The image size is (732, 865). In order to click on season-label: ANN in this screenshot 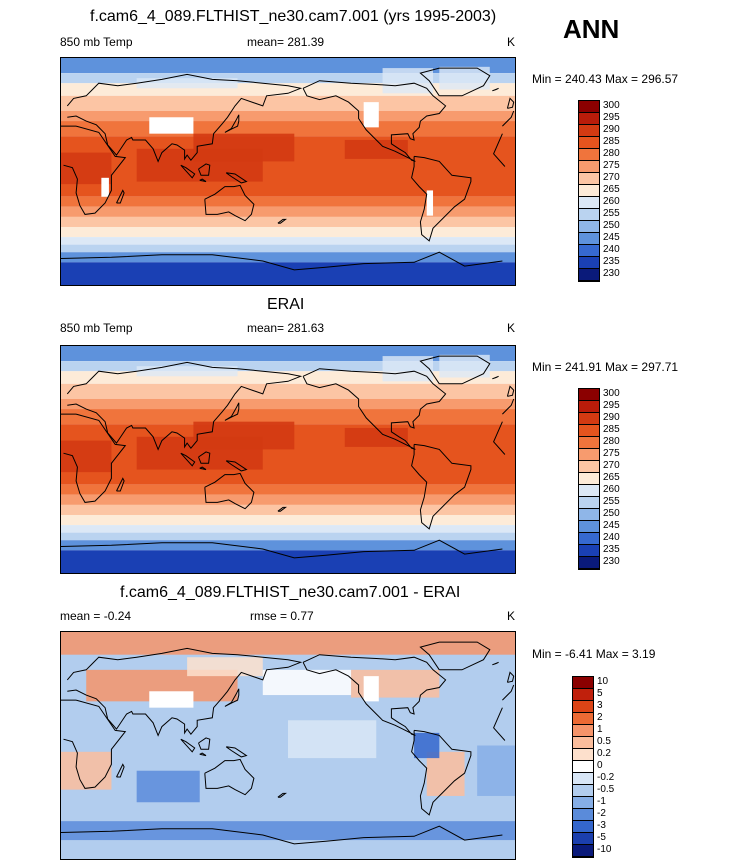, I will do `click(591, 29)`.